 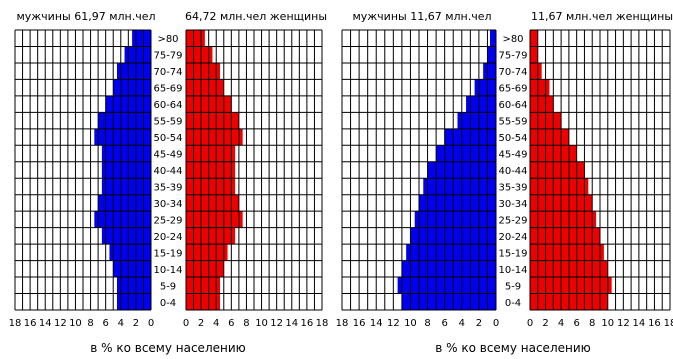 What do you see at coordinates (85, 16) in the screenshot?
I see `male-title: мужчины 61,97 млн.чел` at bounding box center [85, 16].